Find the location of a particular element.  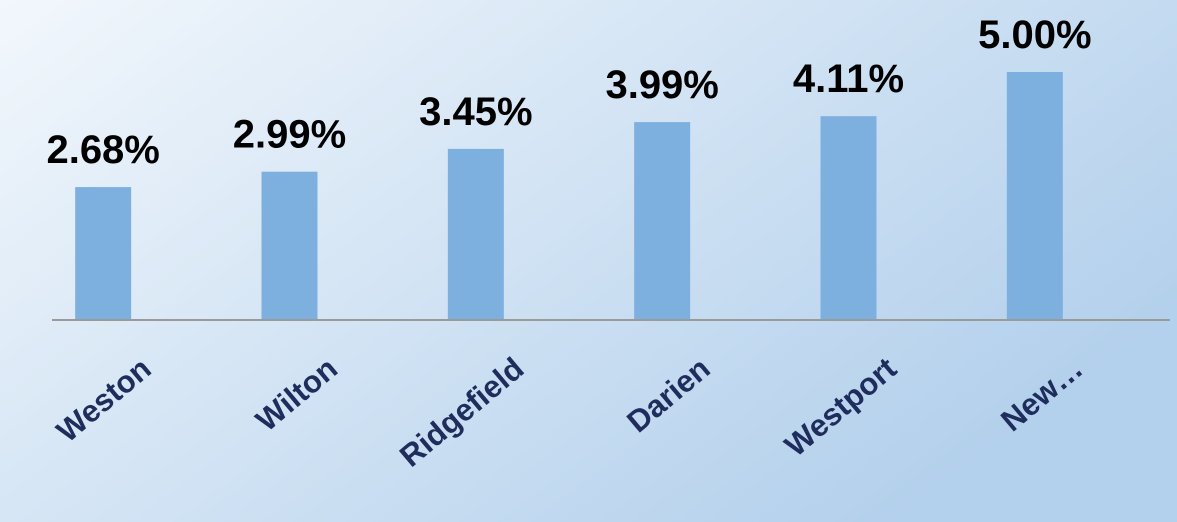

data-label: 2.68% is located at coordinates (102, 150).